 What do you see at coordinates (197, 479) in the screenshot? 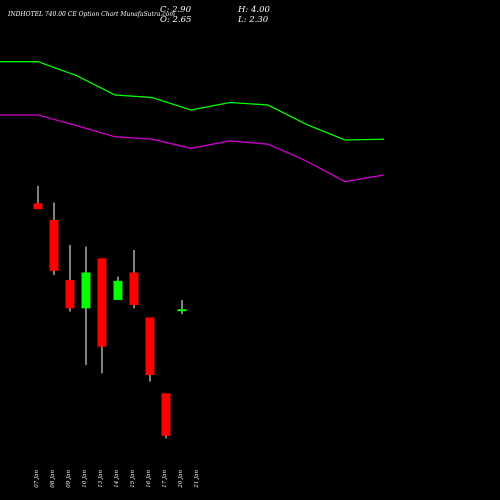
I see `x-tick-label: 21 Jan` at bounding box center [197, 479].